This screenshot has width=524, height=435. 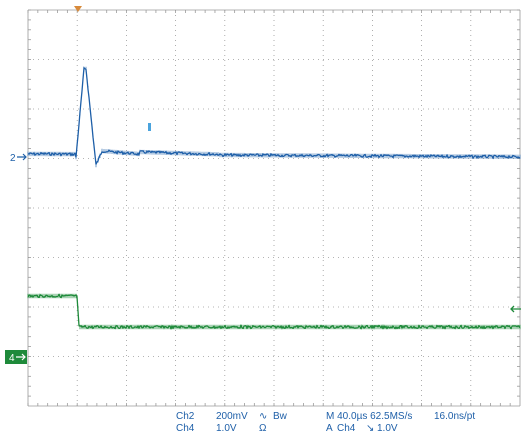 I want to click on trigger-slope-icon: ↘, so click(x=370, y=428).